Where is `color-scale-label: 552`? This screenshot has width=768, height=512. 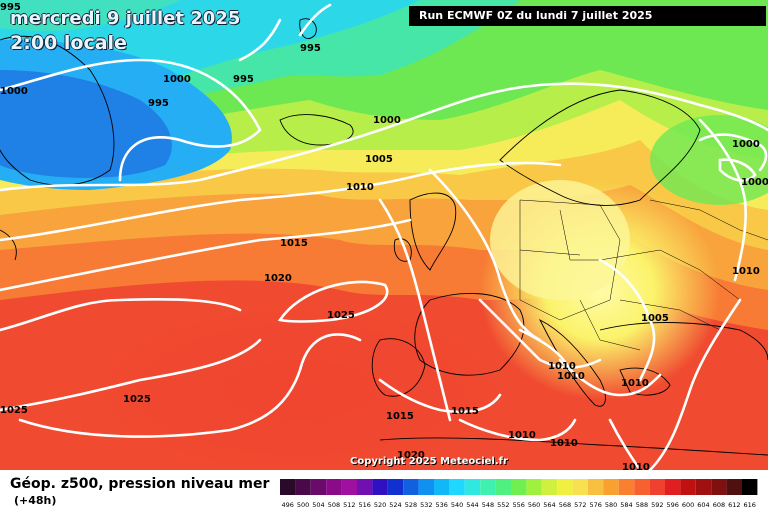 color-scale-label: 552 is located at coordinates (503, 505).